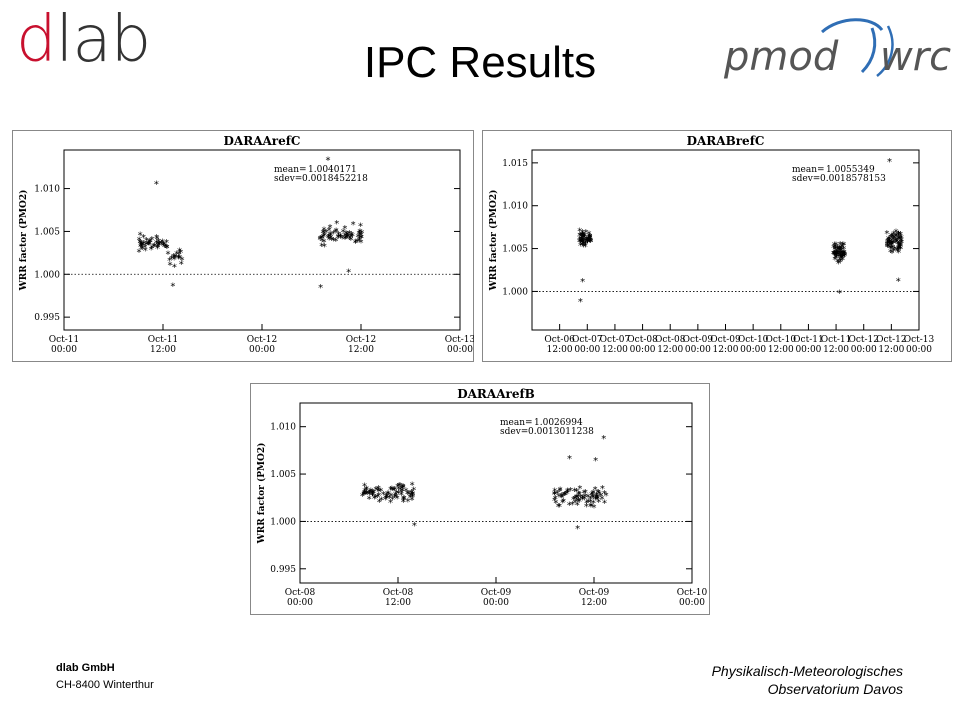 This screenshot has width=960, height=720. I want to click on pmod-wrc-logo-graphic: pmod wrc, so click(837, 49).